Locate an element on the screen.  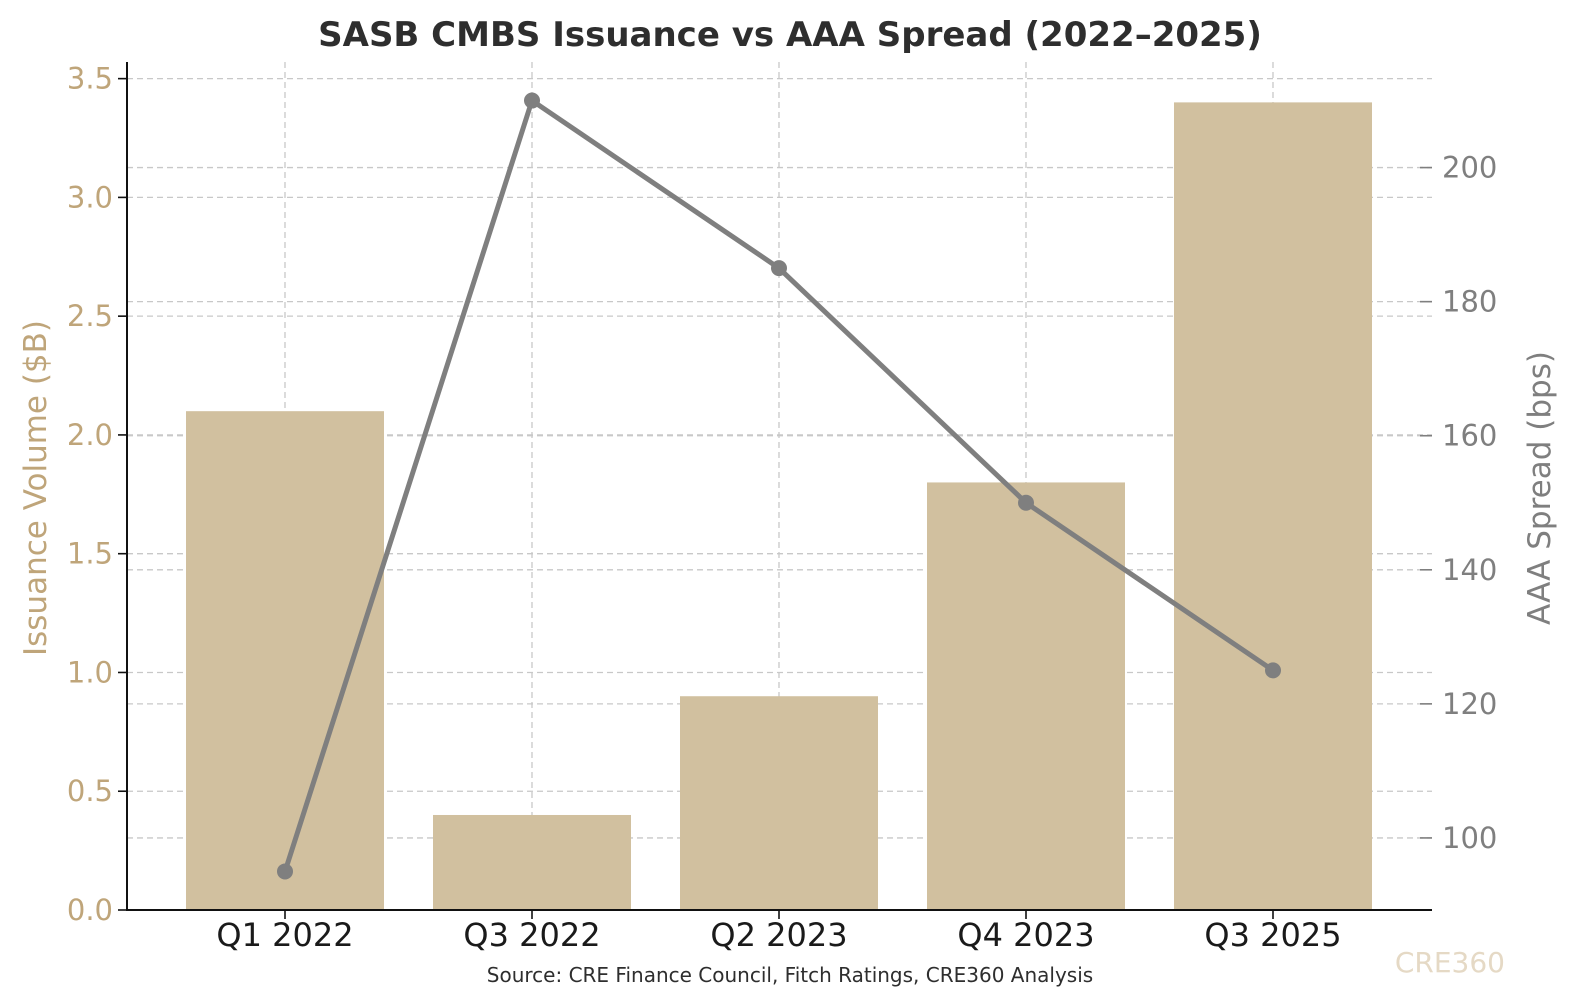
y-tick-left-label-2: 1.0 is located at coordinates (90, 672).